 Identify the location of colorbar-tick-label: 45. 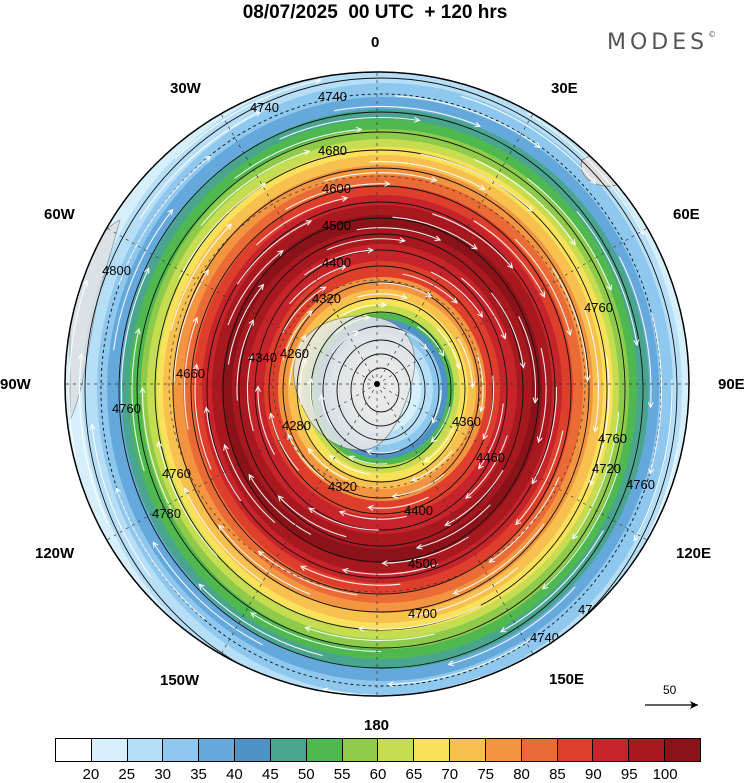
(270, 774).